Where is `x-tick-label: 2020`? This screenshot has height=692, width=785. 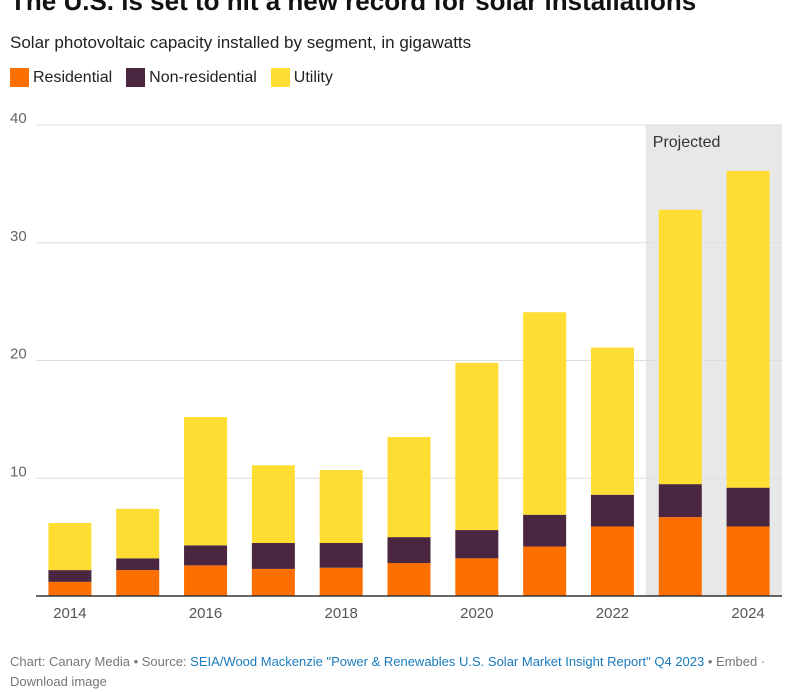 x-tick-label: 2020 is located at coordinates (476, 613).